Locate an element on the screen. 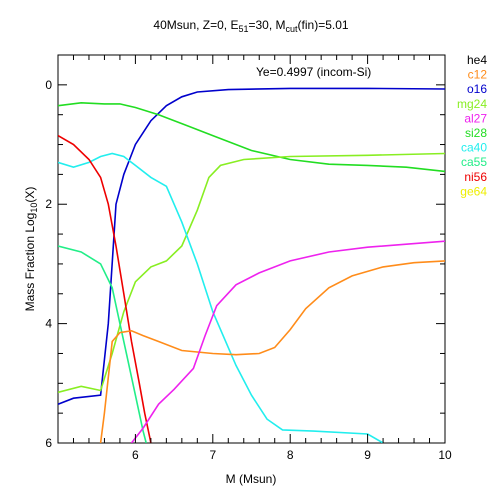  y-tick-label: 0 is located at coordinates (48, 85).